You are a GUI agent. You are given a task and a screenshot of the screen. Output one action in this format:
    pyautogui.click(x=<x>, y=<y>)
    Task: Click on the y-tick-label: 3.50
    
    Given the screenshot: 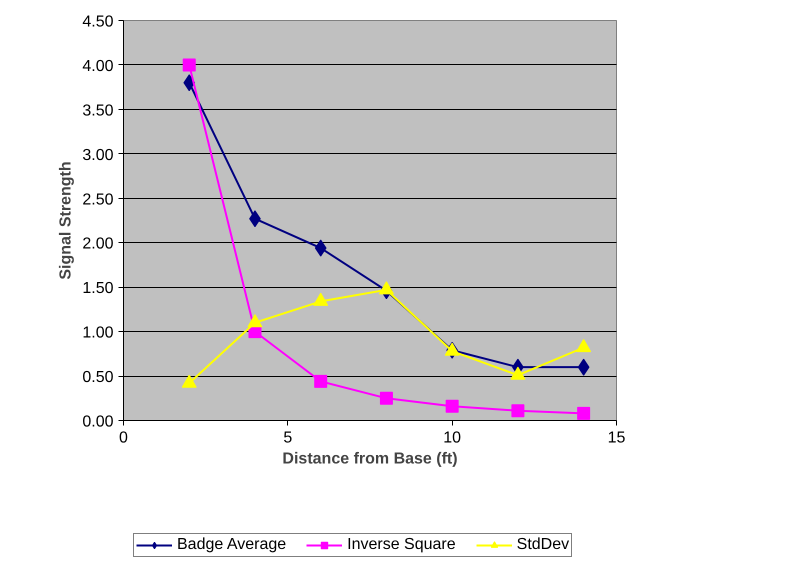 What is the action you would take?
    pyautogui.click(x=98, y=111)
    